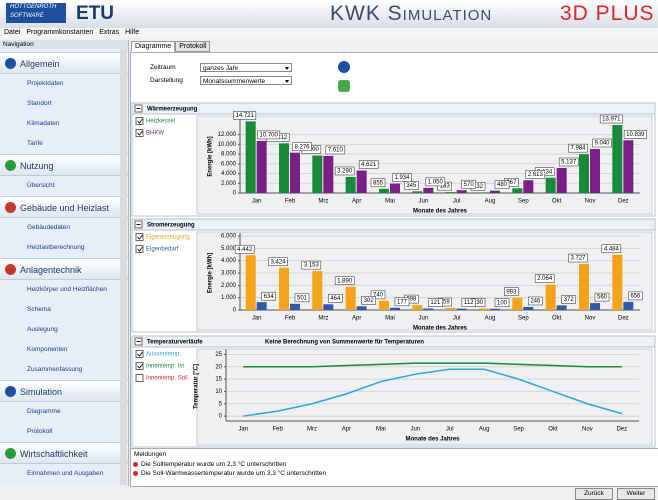 The height and width of the screenshot is (500, 658). I want to click on nav-item: Auslegung, so click(42, 329).